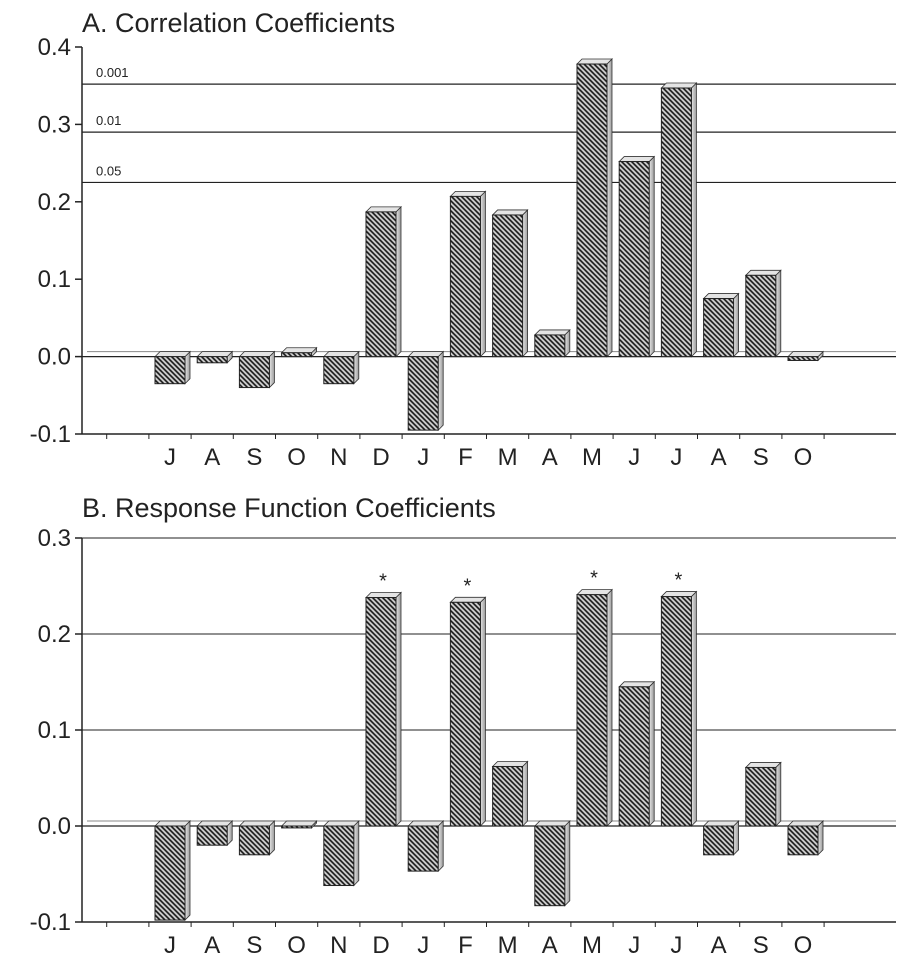 This screenshot has height=957, width=898. I want to click on x-category-label: S, so click(761, 944).